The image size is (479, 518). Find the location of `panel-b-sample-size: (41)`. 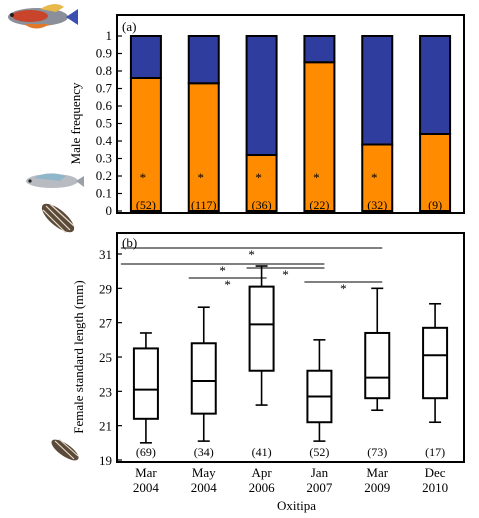

panel-b-sample-size: (41) is located at coordinates (262, 452).